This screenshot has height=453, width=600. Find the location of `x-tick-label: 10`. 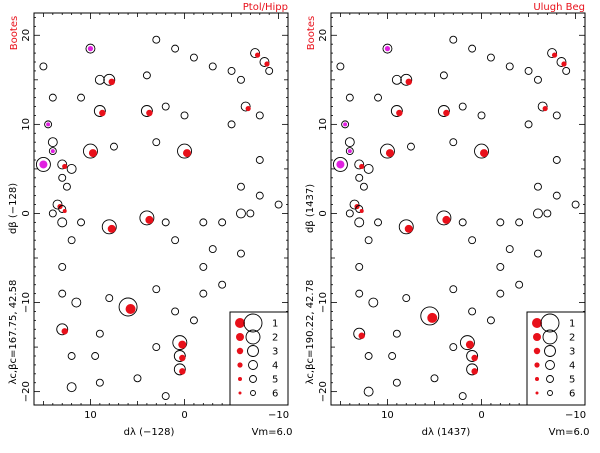

x-tick-label: 10 is located at coordinates (90, 415).